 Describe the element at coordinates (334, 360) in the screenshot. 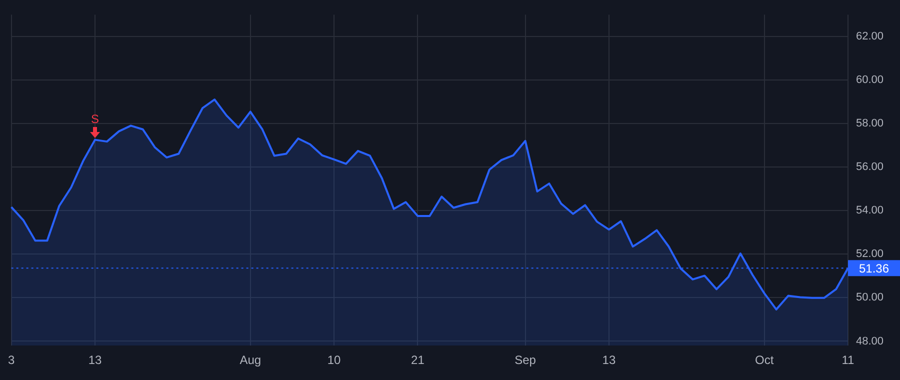

I see `x-tick-label: 10` at that location.